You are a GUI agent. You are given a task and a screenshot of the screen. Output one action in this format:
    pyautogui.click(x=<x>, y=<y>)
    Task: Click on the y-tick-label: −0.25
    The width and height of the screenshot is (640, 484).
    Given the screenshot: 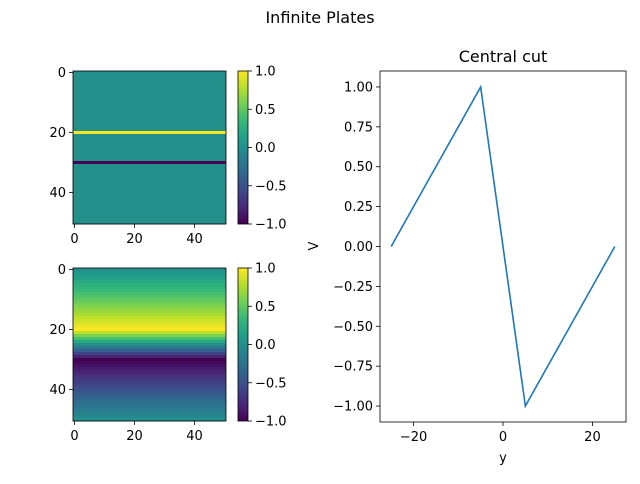 What is the action you would take?
    pyautogui.click(x=353, y=287)
    